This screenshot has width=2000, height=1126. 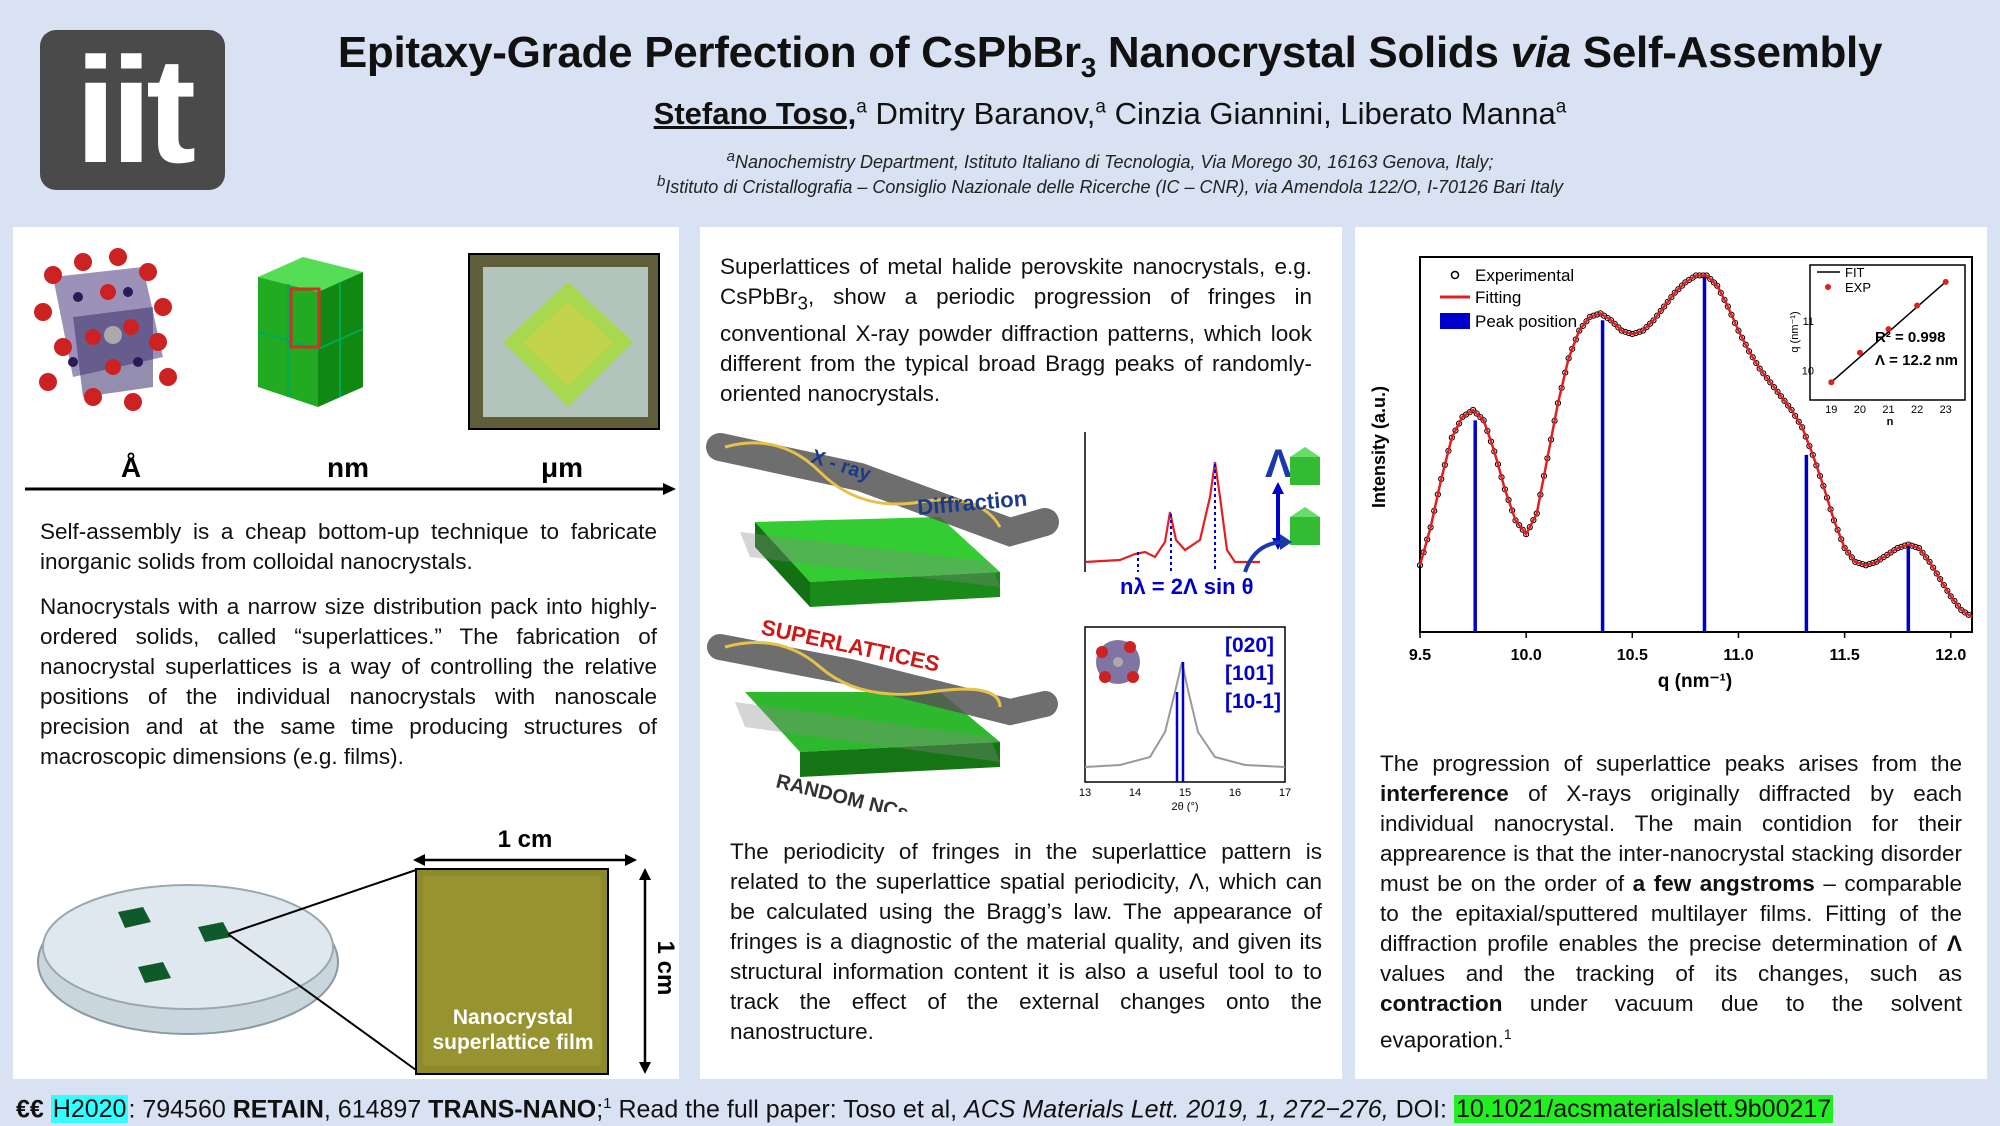 I want to click on chart-frame, so click(x=1696, y=444).